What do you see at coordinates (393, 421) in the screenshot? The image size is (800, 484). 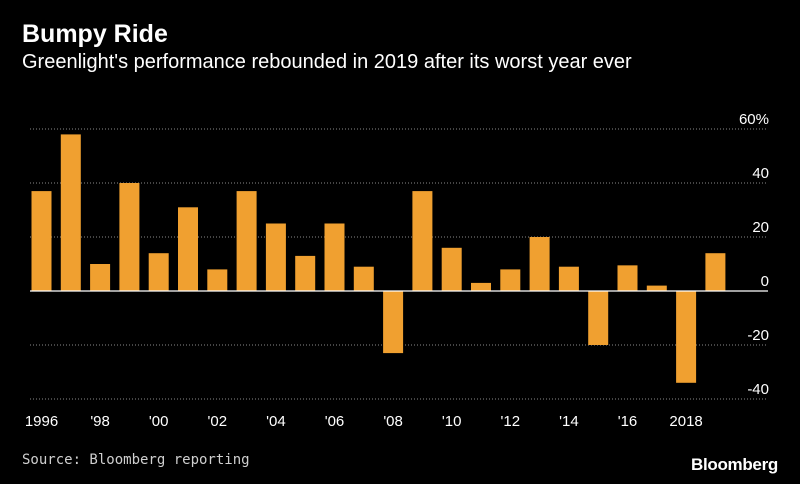 I see `x-tick-label: '08` at bounding box center [393, 421].